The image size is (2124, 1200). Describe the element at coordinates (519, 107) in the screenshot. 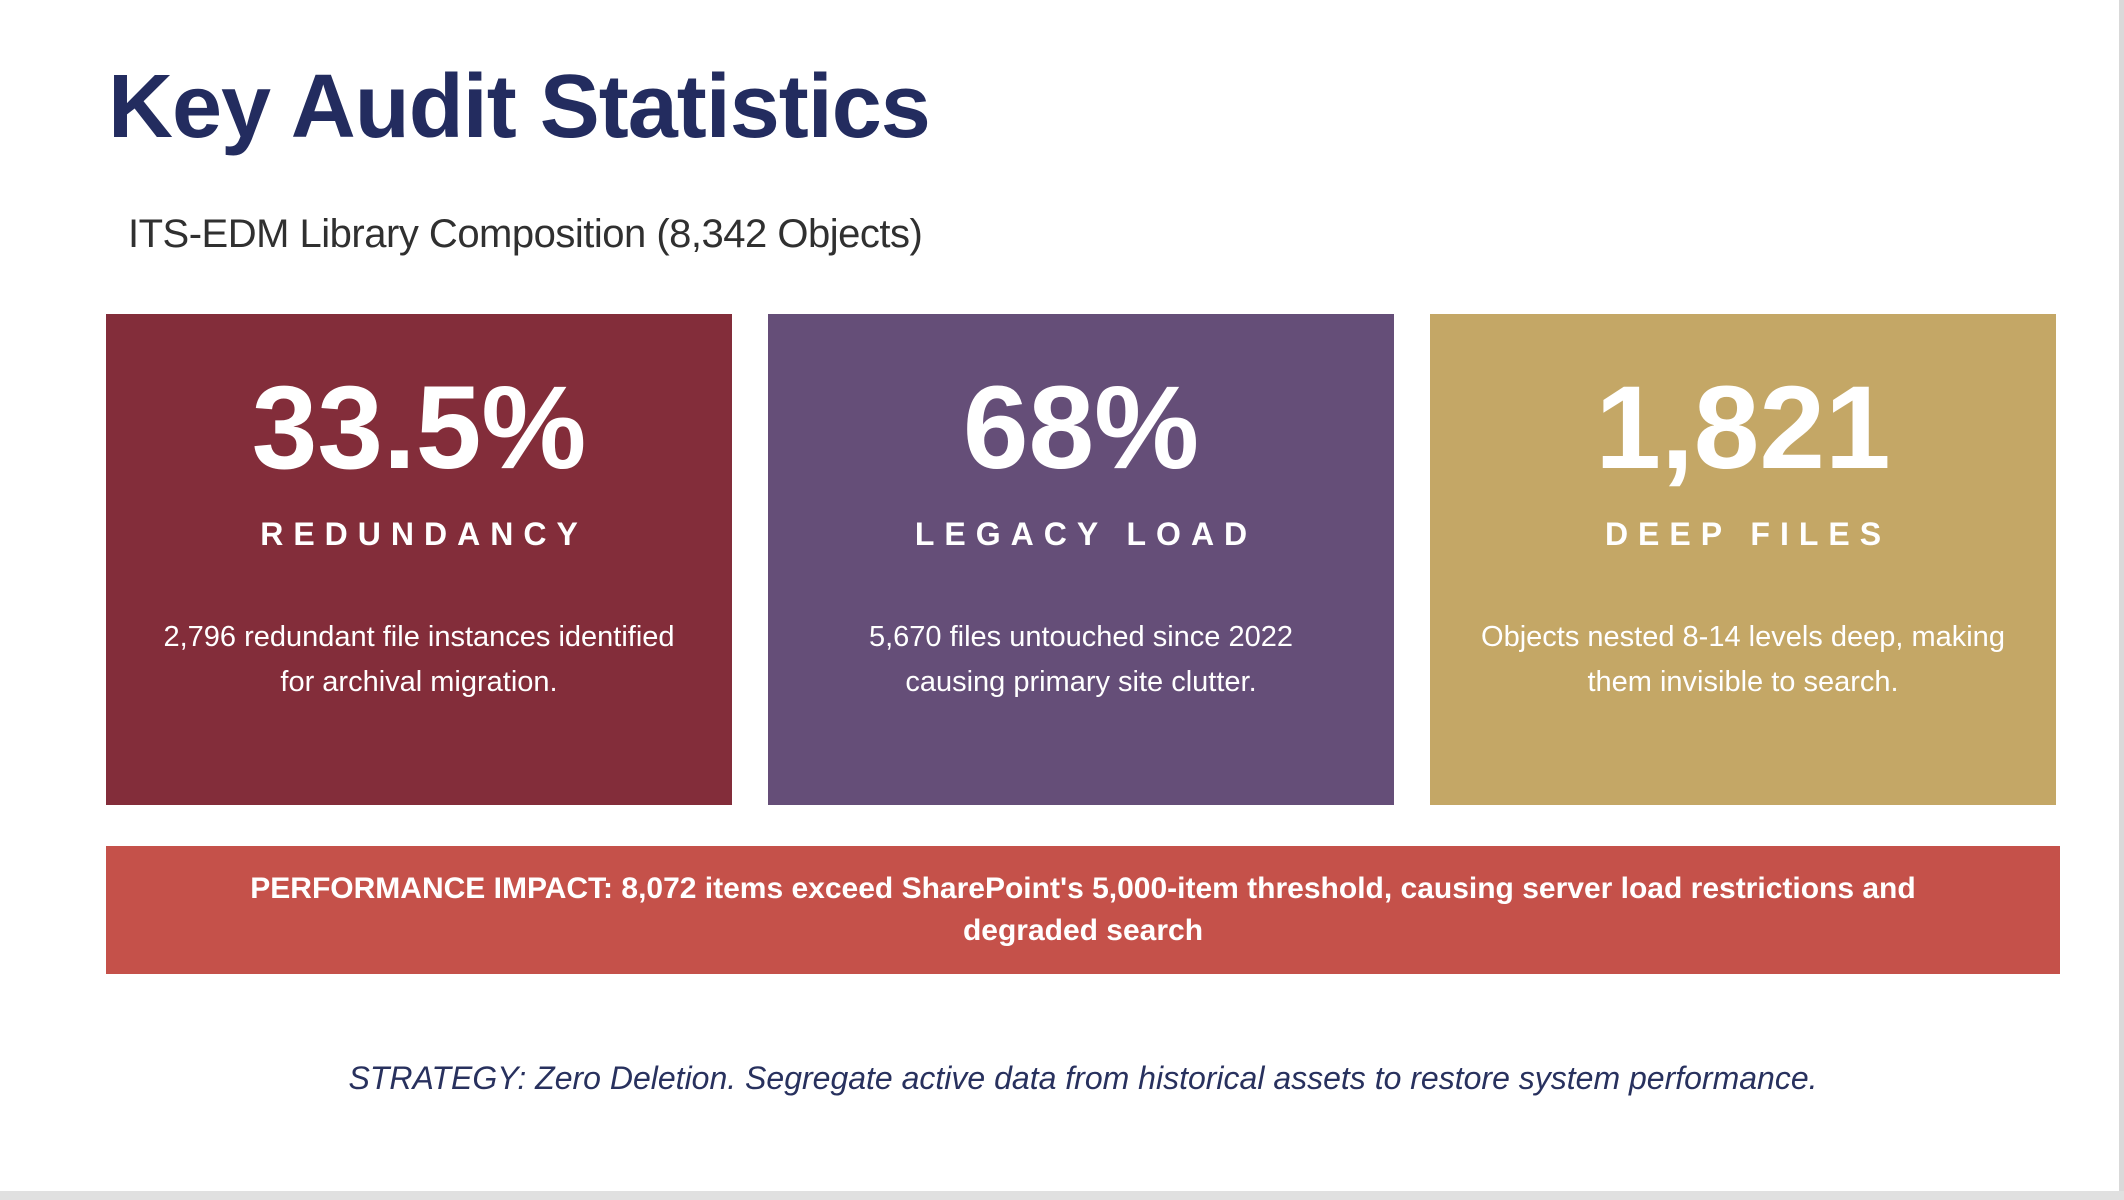

I see `page-title: Key Audit Statistics` at that location.